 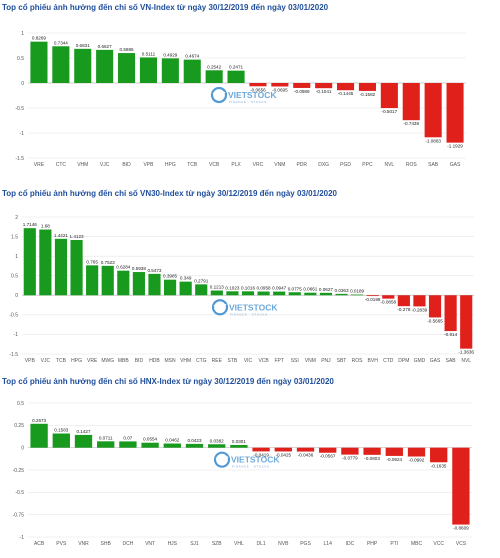 I want to click on data-label: -0.0992, so click(x=417, y=460).